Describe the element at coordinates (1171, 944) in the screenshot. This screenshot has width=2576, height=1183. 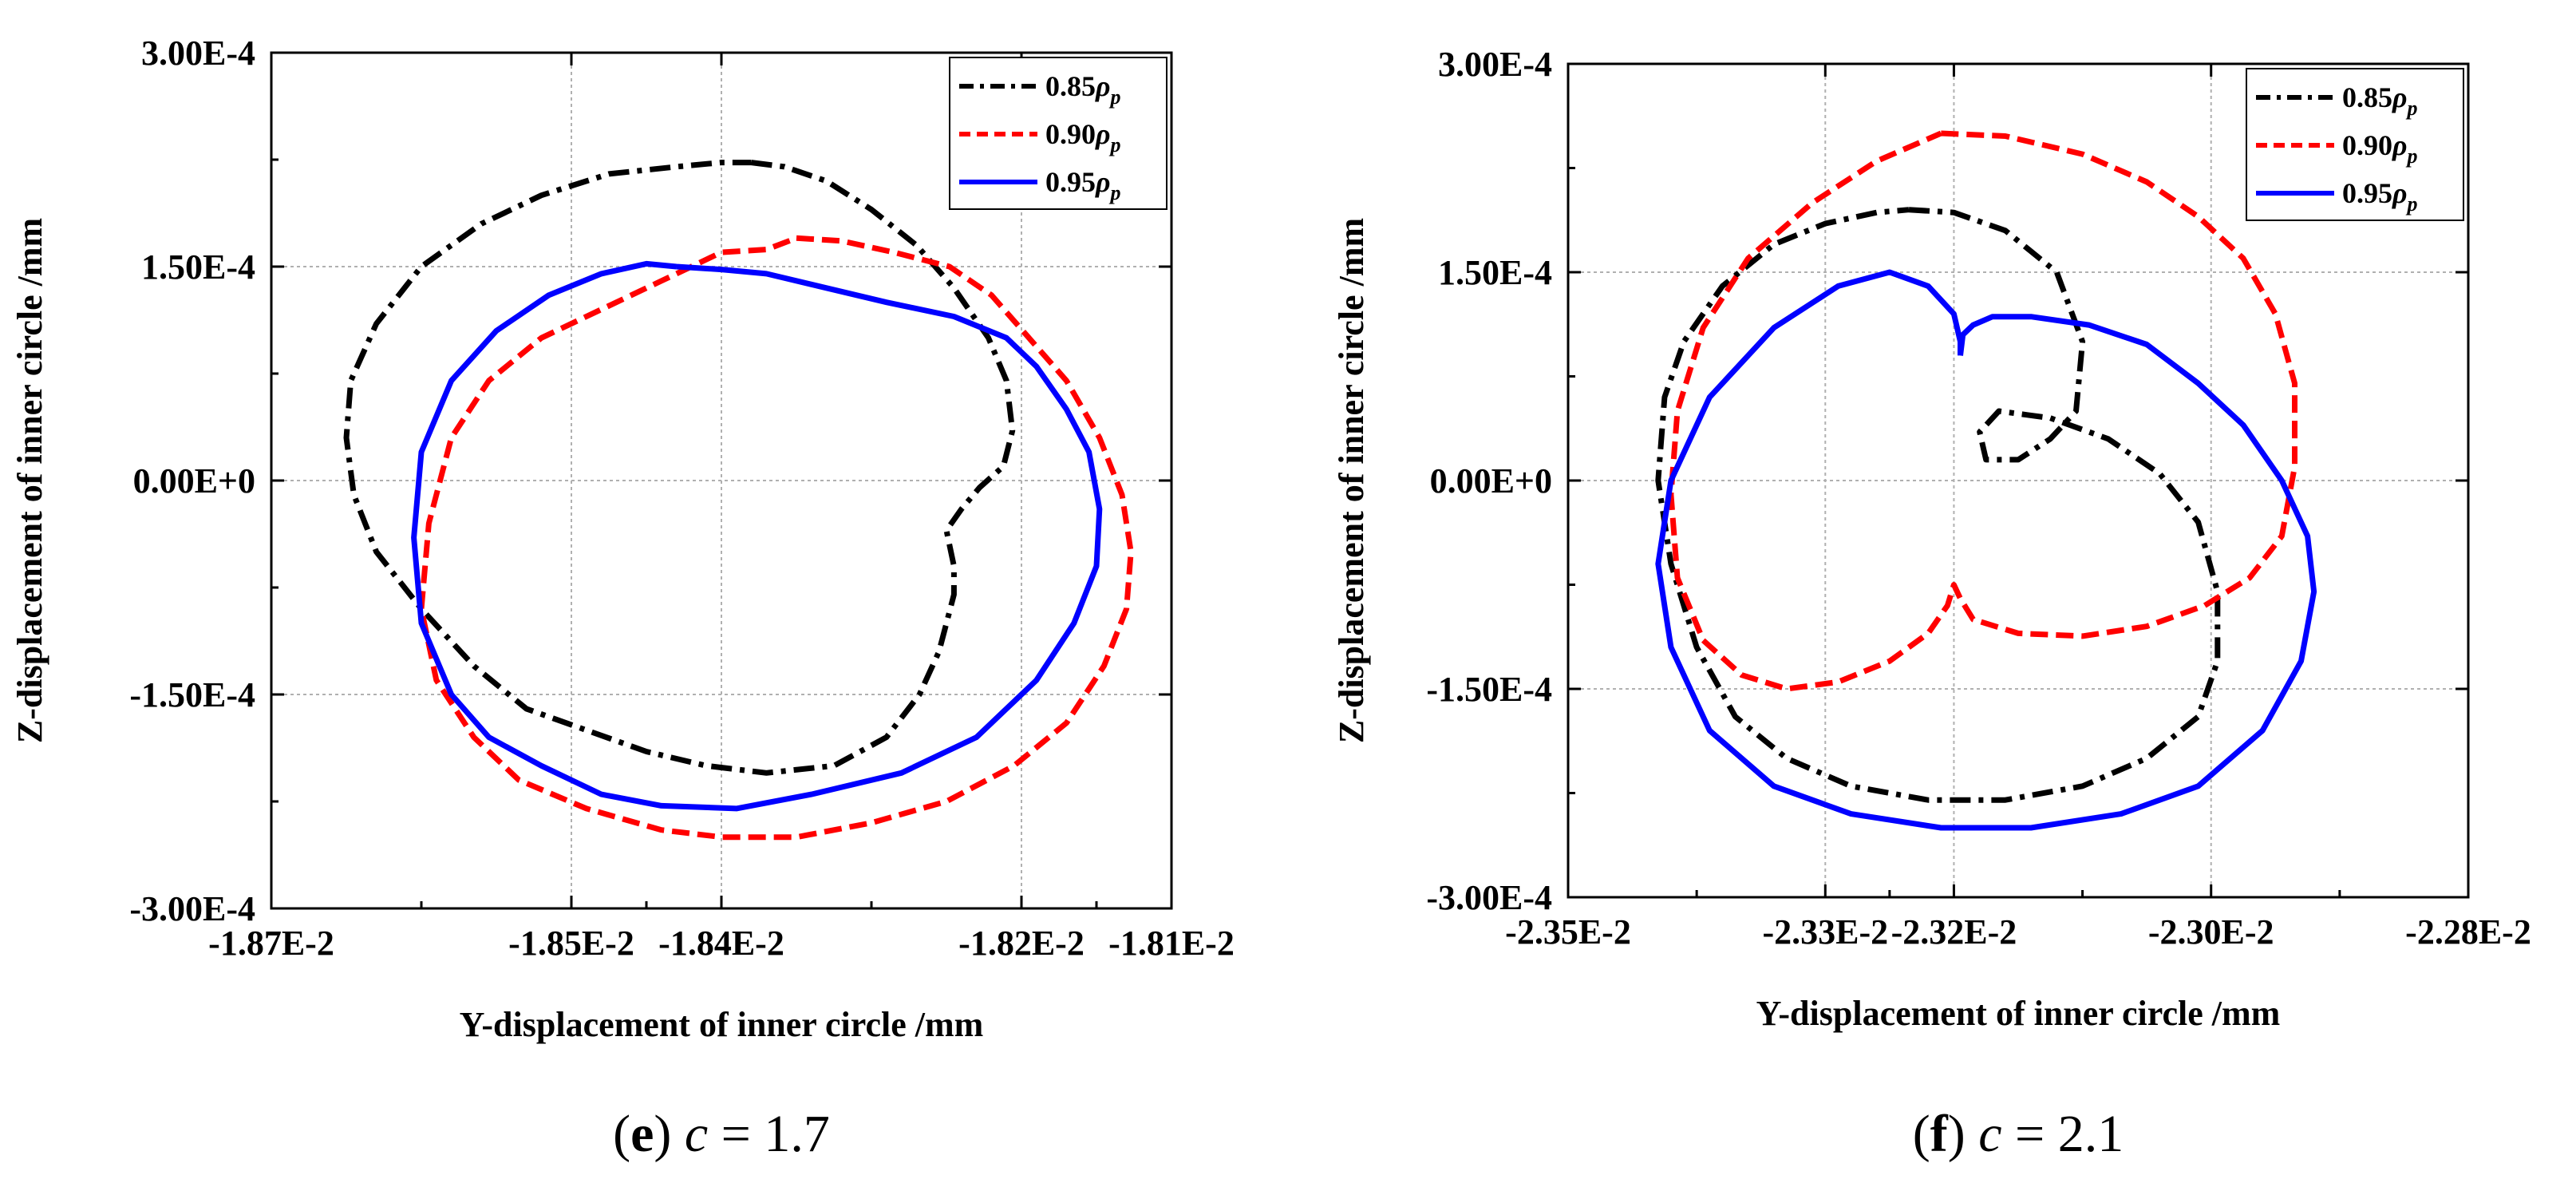
I see `x-tick-label: -1.81E-2` at that location.